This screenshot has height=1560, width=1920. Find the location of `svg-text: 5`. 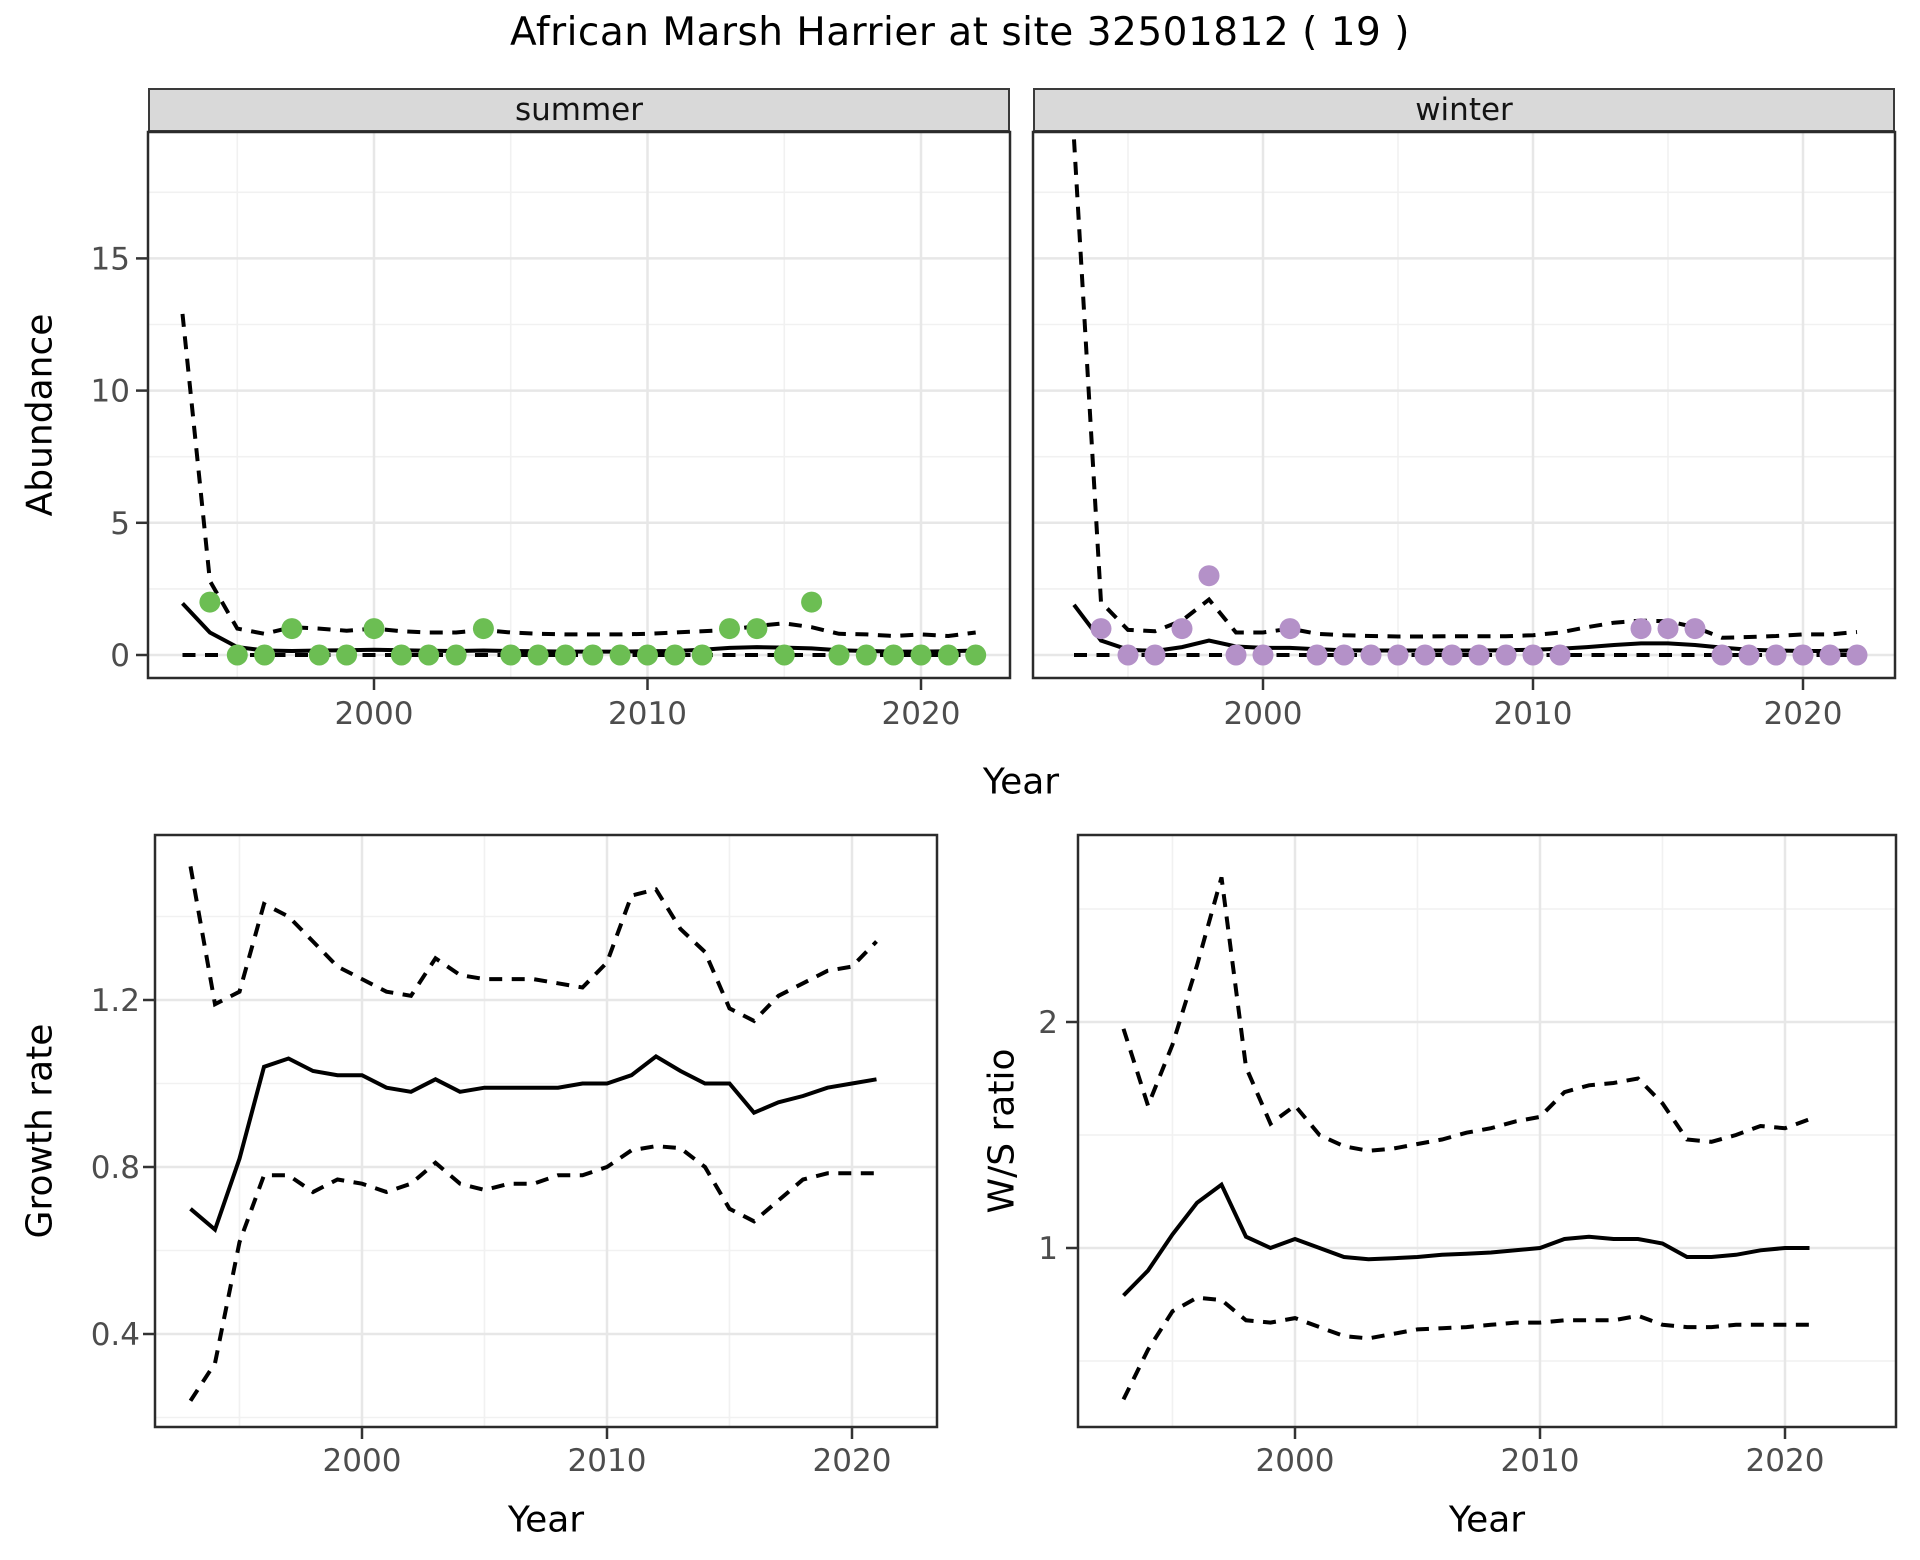

svg-text: 5 is located at coordinates (120, 524).